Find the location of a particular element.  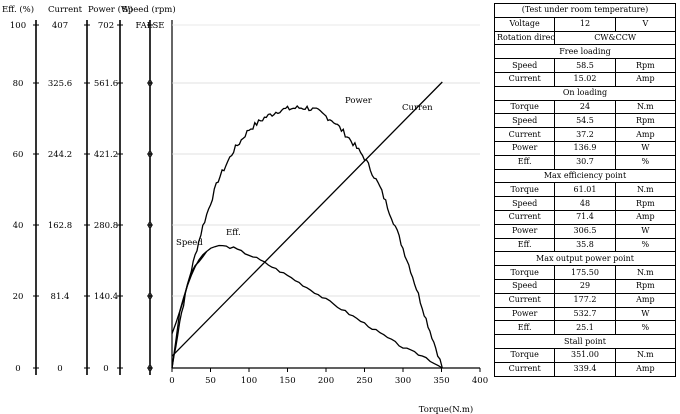

table-row: Eff. 25.1% is located at coordinates (585, 328).